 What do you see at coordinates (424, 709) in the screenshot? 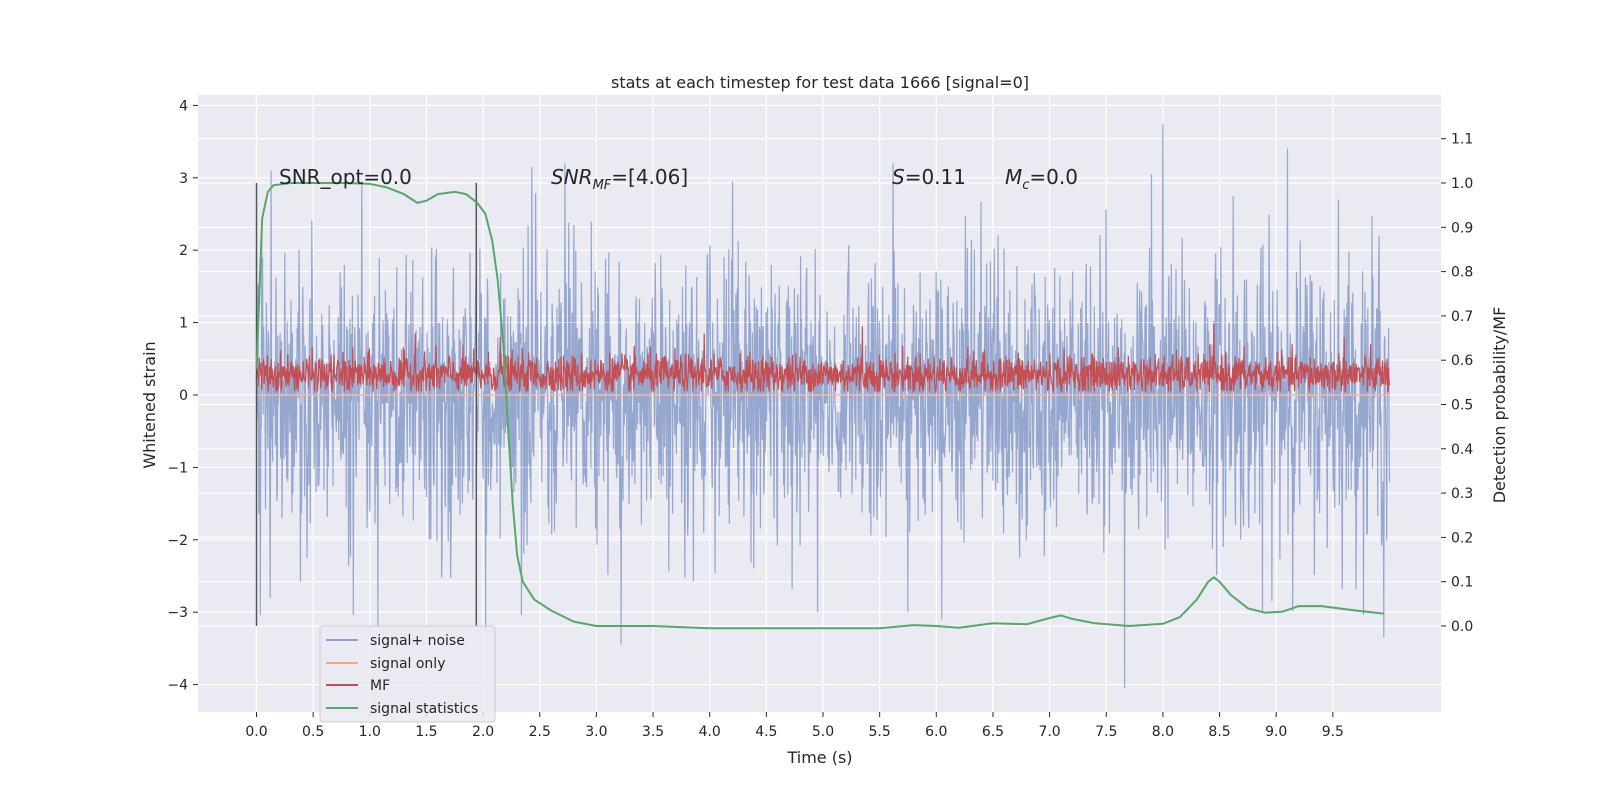
I see `legend-label-signal-statistics: signal statistics` at bounding box center [424, 709].